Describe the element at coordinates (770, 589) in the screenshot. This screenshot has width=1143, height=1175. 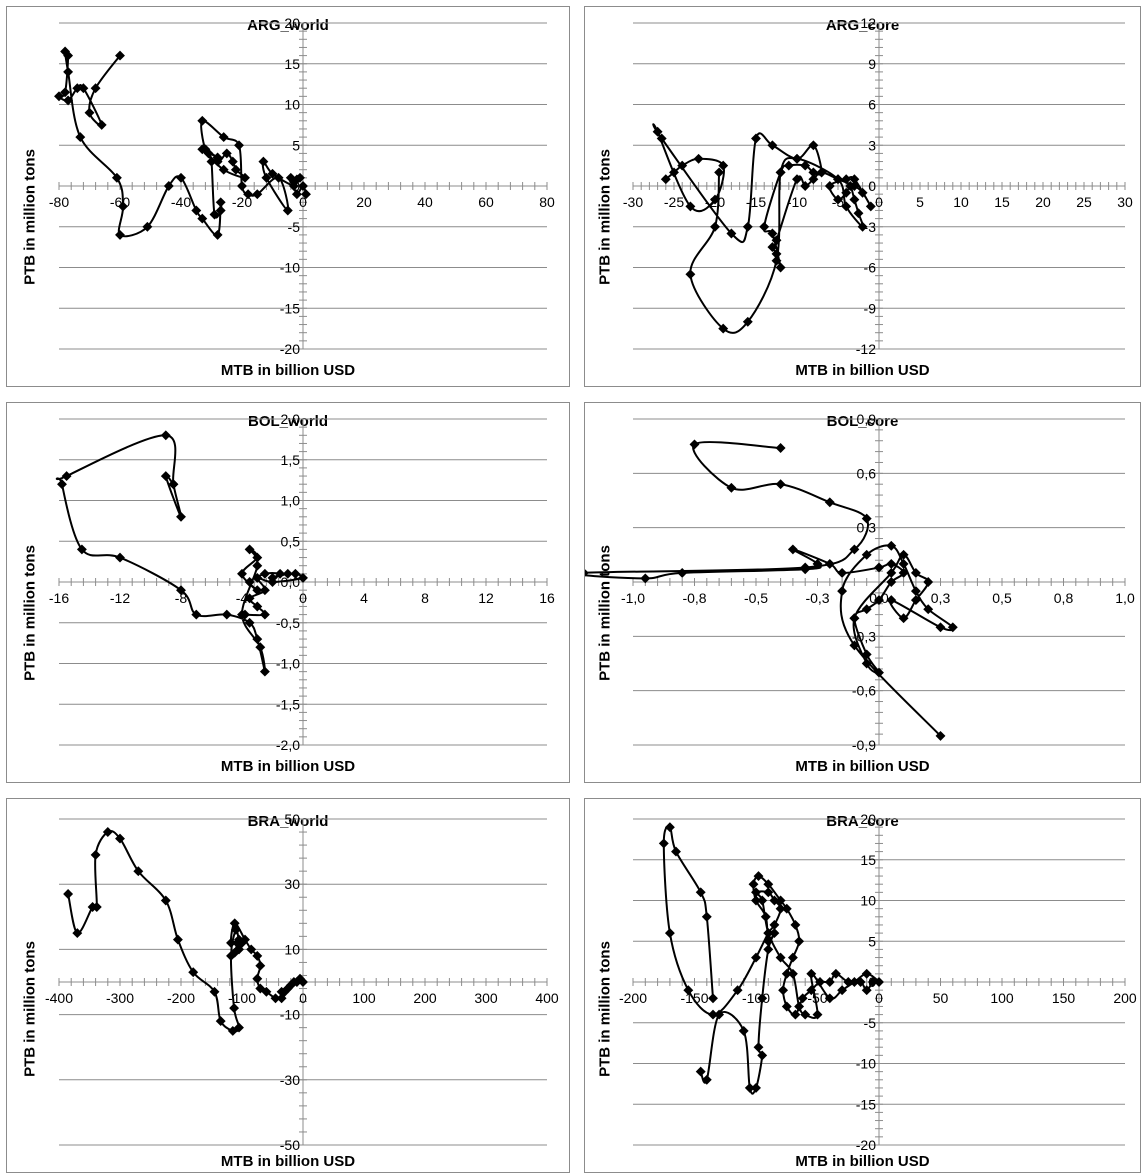
I see `series-line` at that location.